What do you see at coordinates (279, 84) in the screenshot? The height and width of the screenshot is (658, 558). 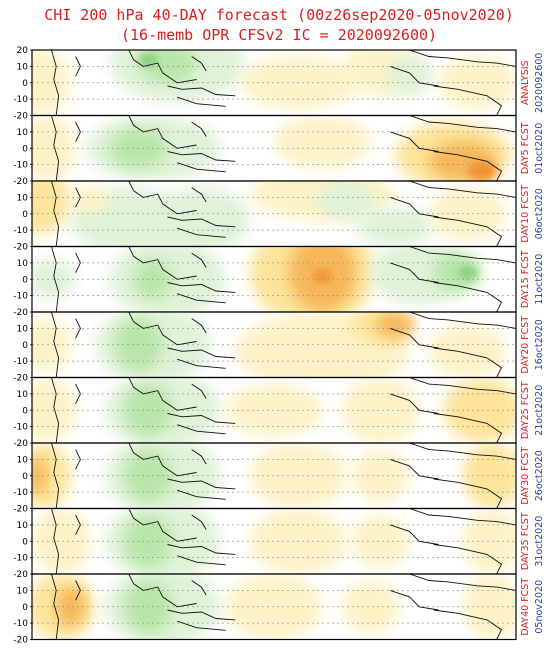 I see `panel: 20 10 0 -10 -20 ANALYSIS 2020092600` at bounding box center [279, 84].